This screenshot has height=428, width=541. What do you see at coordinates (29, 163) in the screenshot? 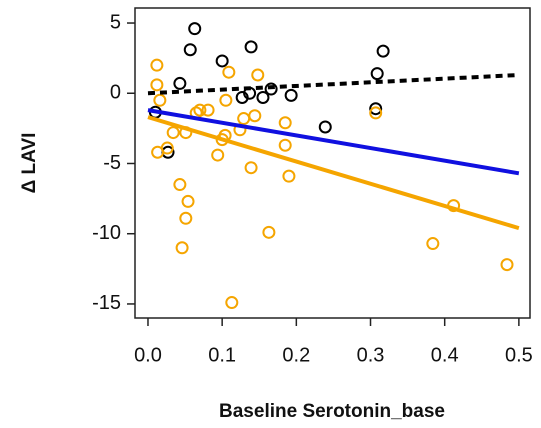
I see `y-axis-title: Δ LAVI` at bounding box center [29, 163].